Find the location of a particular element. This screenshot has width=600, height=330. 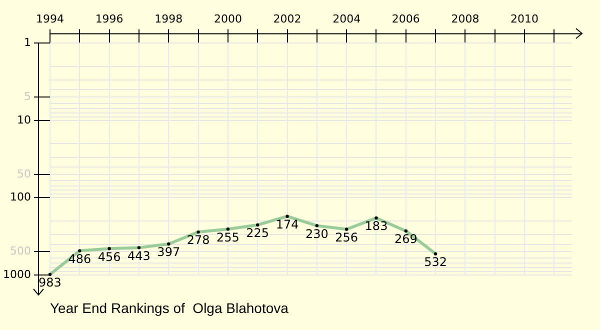

x-tick-label: 1996 is located at coordinates (109, 19).